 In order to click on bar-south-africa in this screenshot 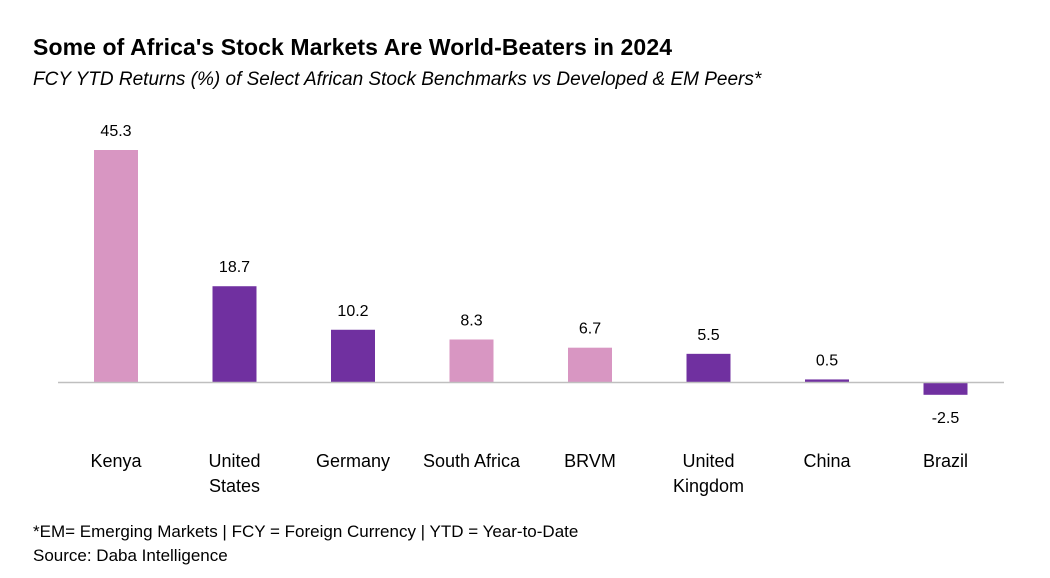, I will do `click(471, 360)`.